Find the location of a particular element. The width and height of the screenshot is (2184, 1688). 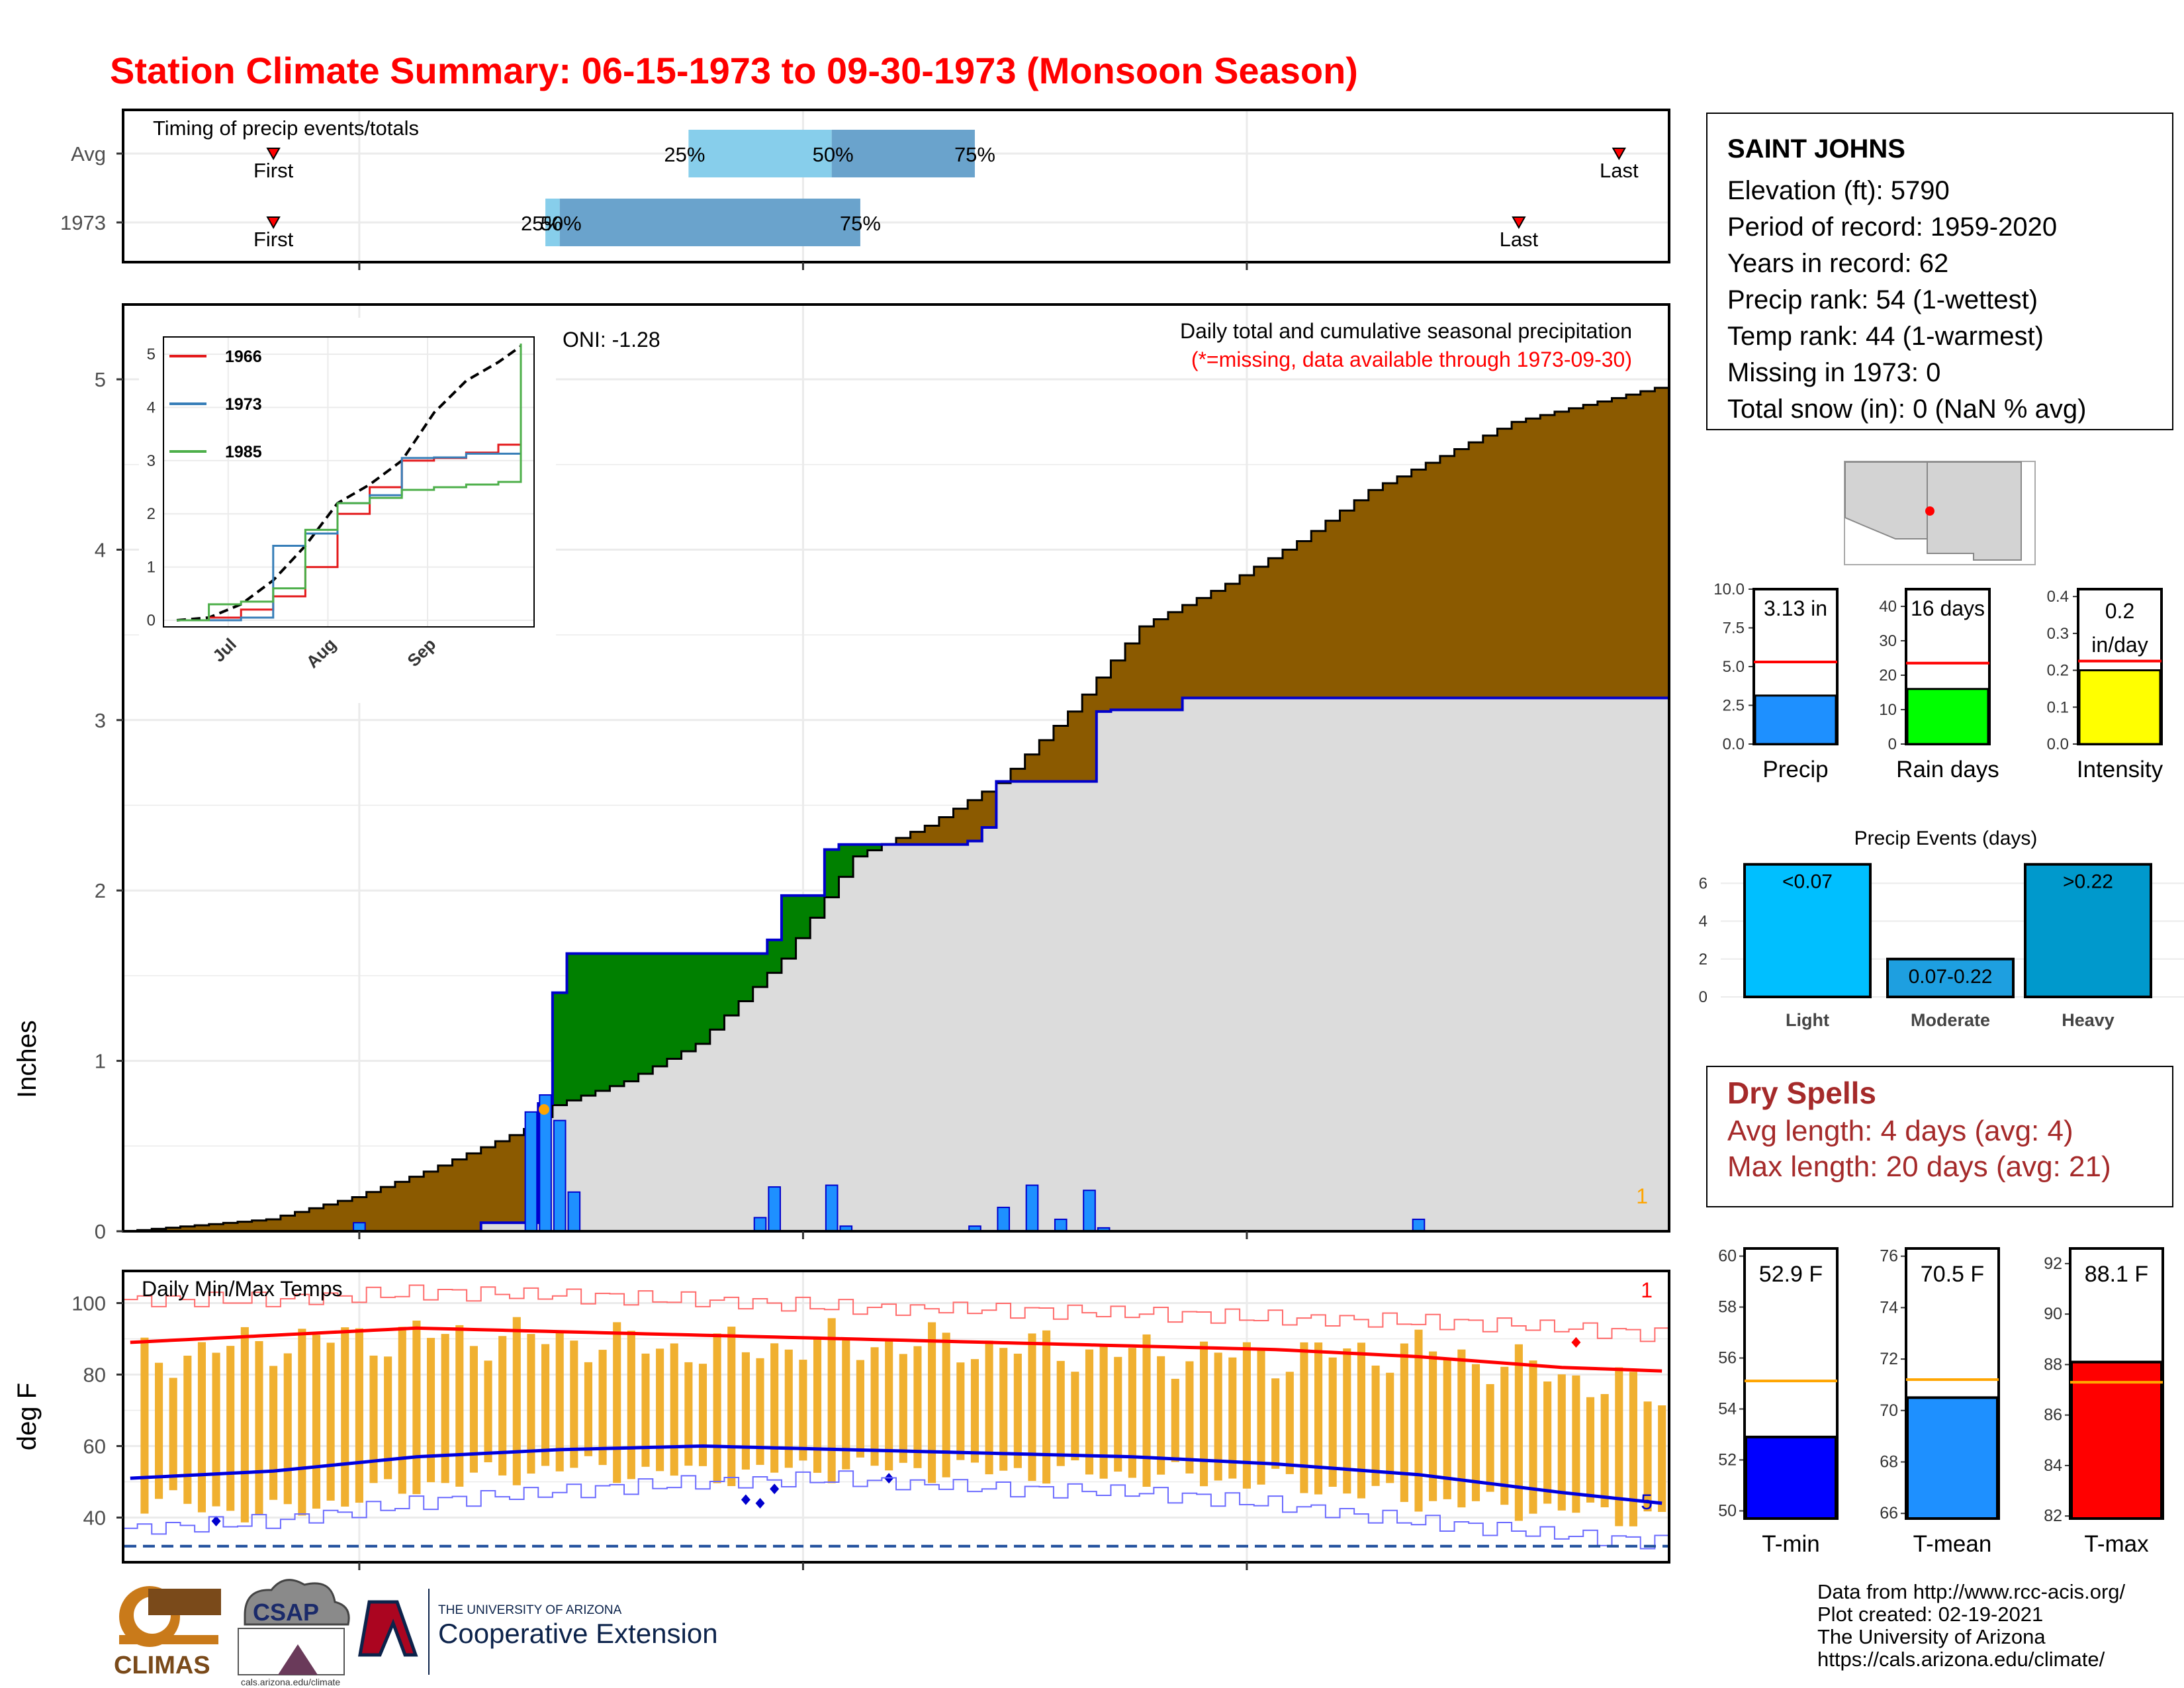

inset-lines is located at coordinates (349, 483).